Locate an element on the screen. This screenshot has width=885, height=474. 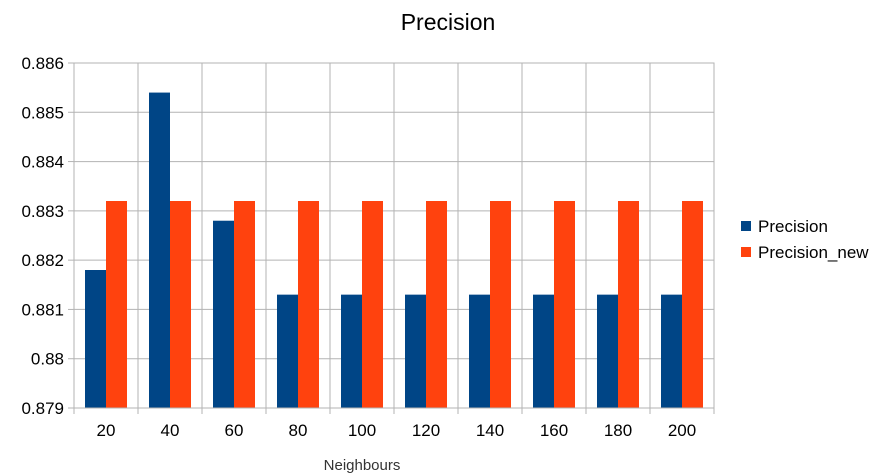
legend: Precision Precision_new is located at coordinates (805, 239).